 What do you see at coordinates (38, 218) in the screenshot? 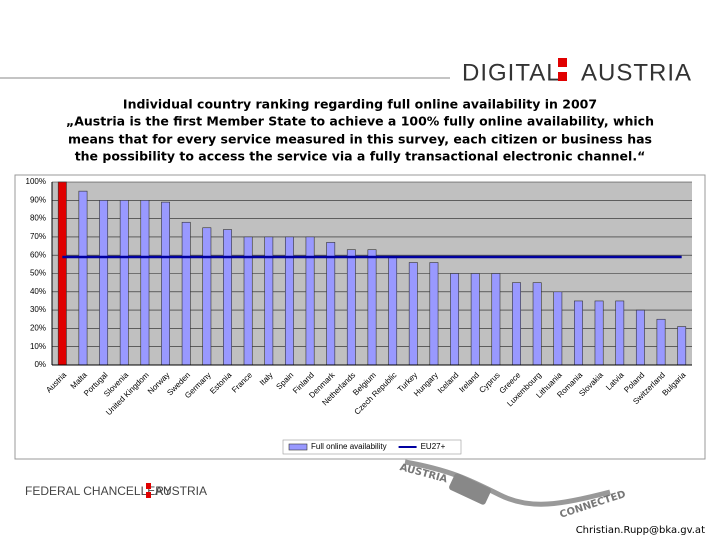
I see `y-tick-label: 80%` at bounding box center [38, 218].